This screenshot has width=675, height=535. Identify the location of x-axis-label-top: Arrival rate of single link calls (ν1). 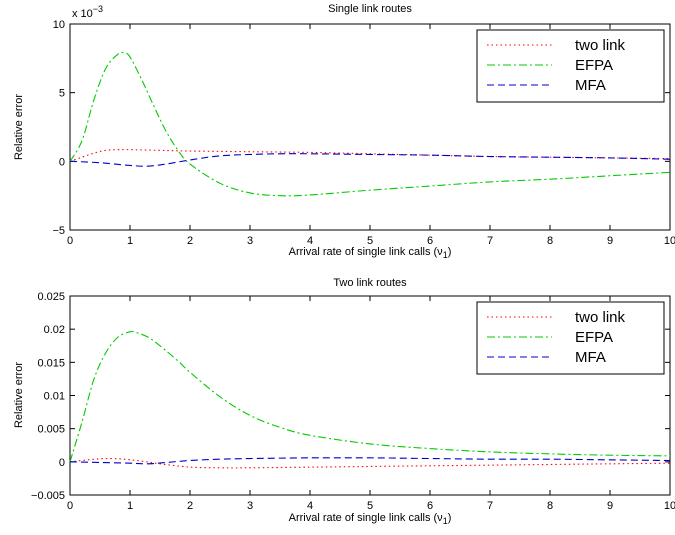
(370, 253).